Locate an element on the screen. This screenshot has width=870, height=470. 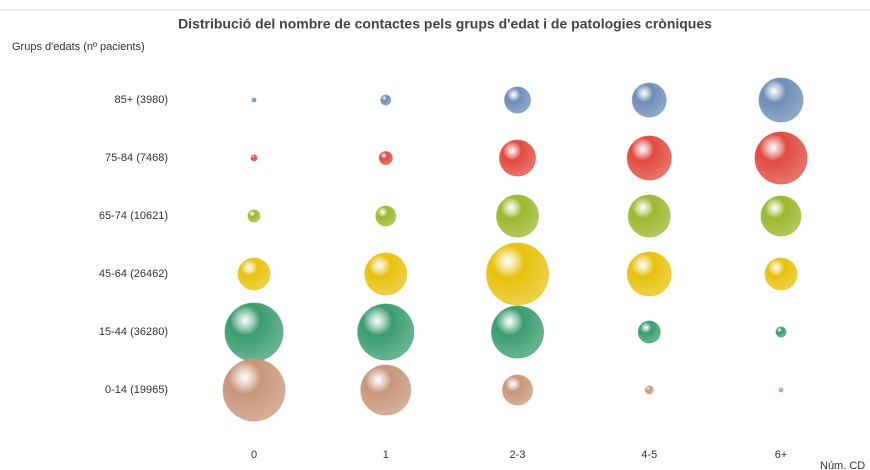
y-axis-label: Grups d'edats (nº pacients) is located at coordinates (78, 47).